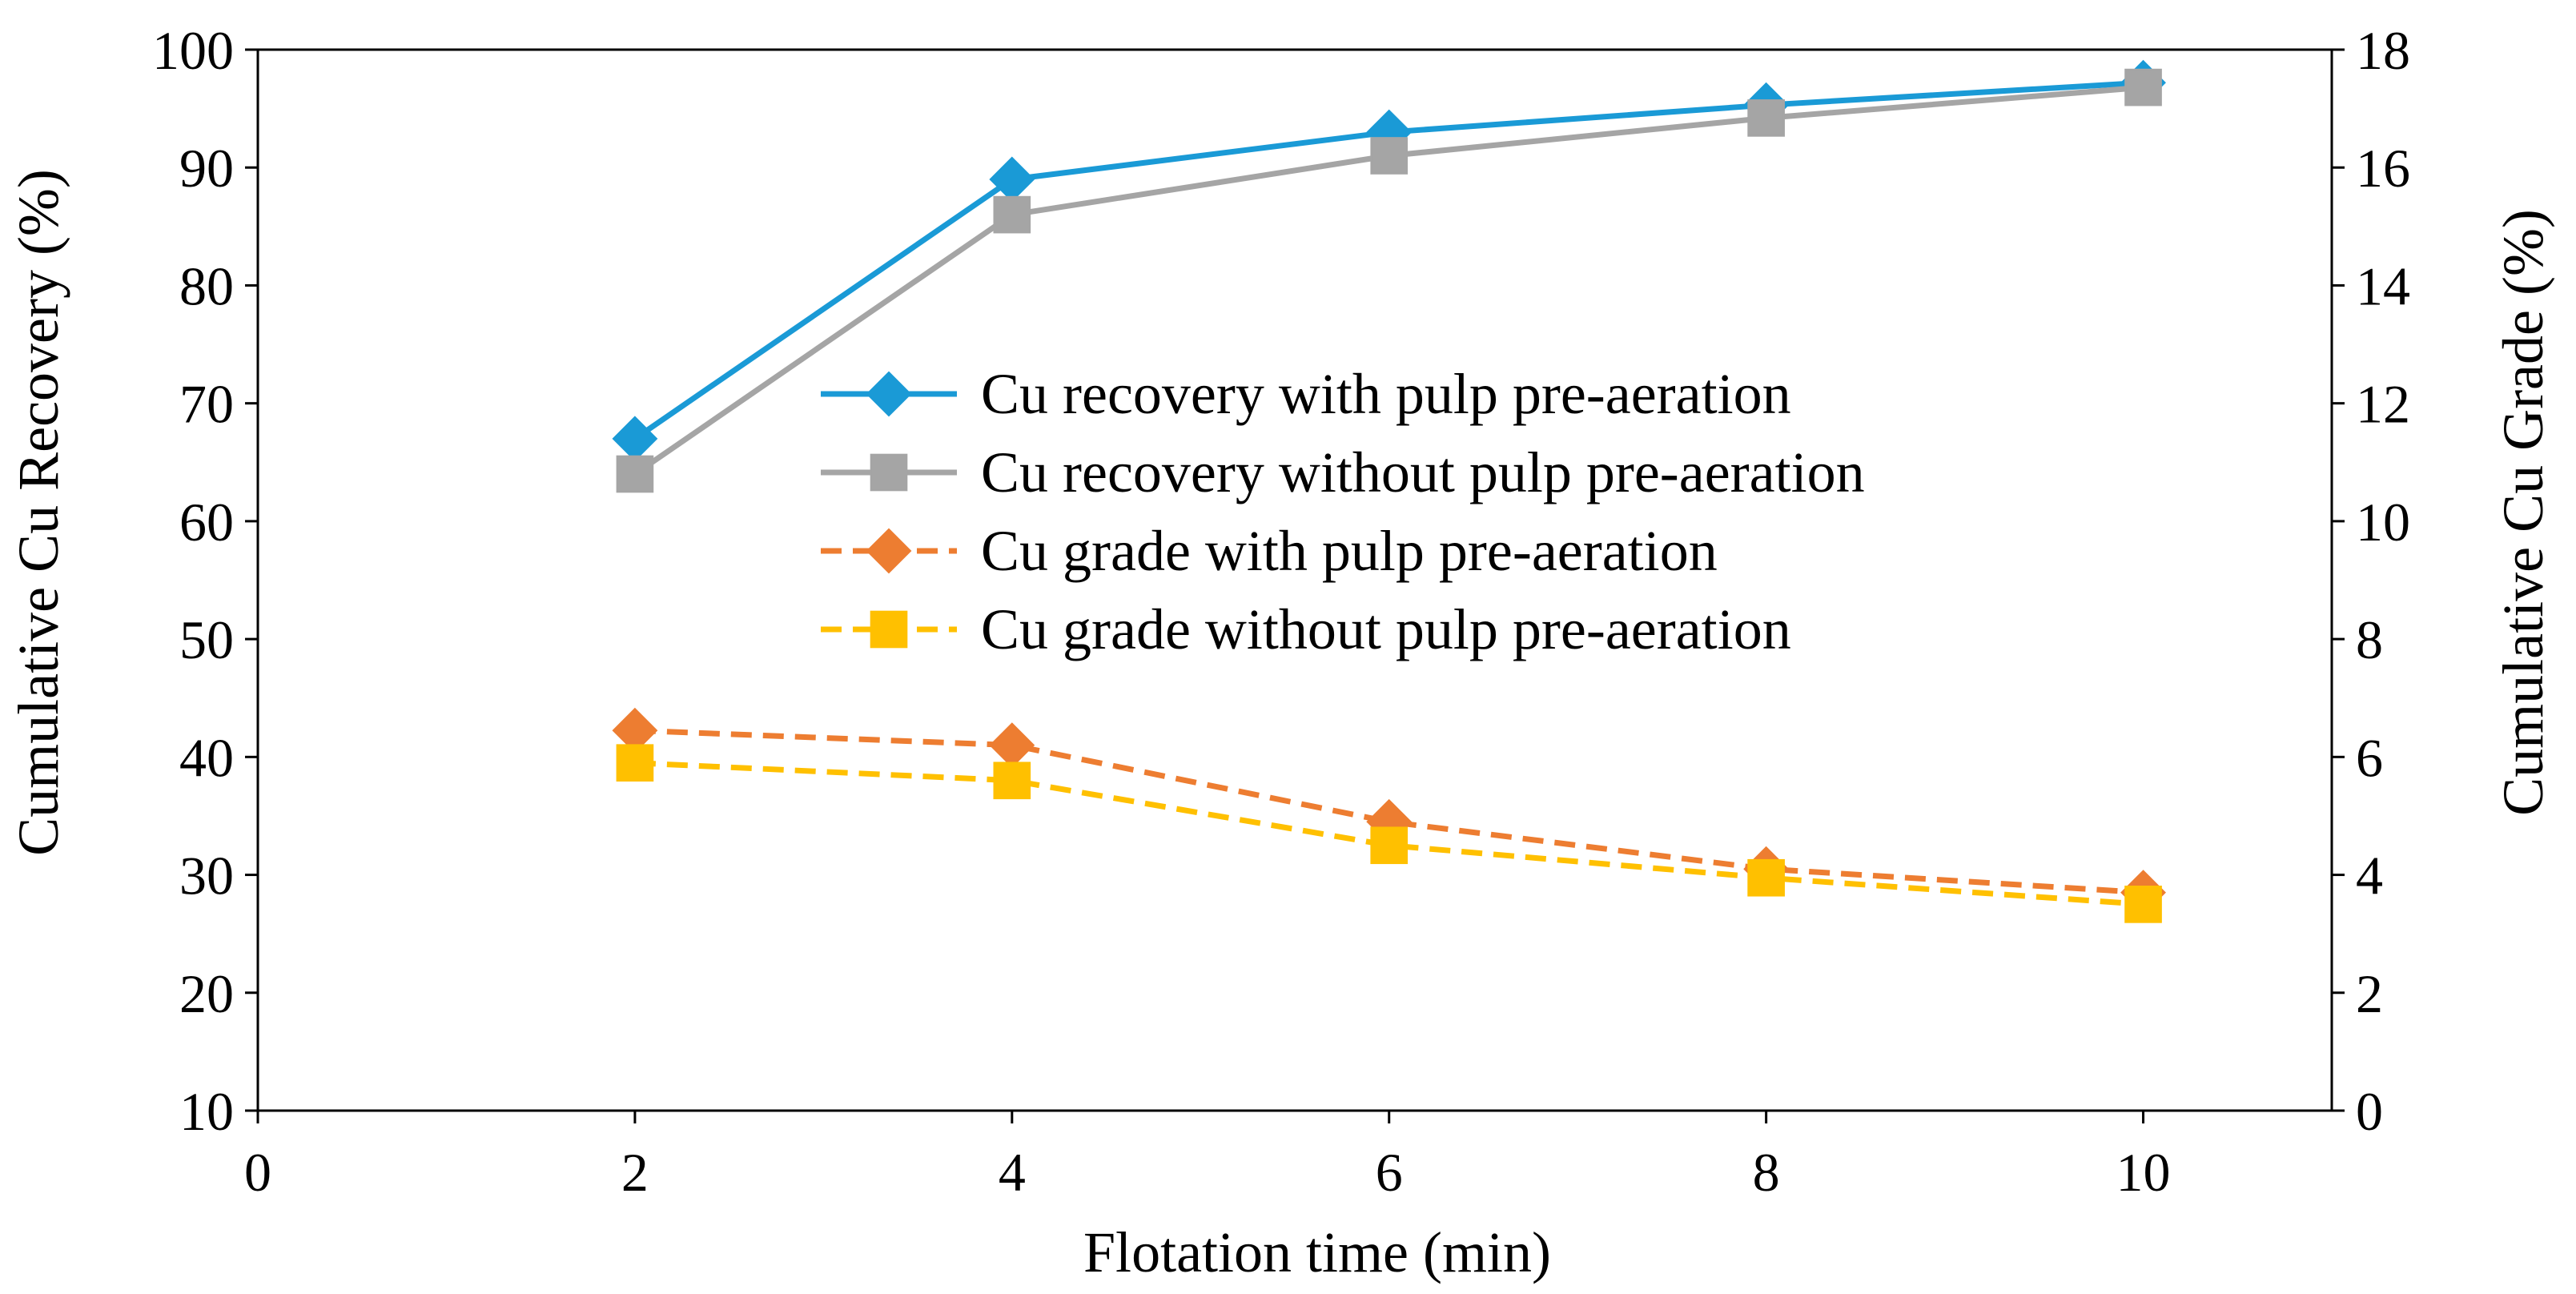  What do you see at coordinates (206, 876) in the screenshot?
I see `y-tick-label: 30` at bounding box center [206, 876].